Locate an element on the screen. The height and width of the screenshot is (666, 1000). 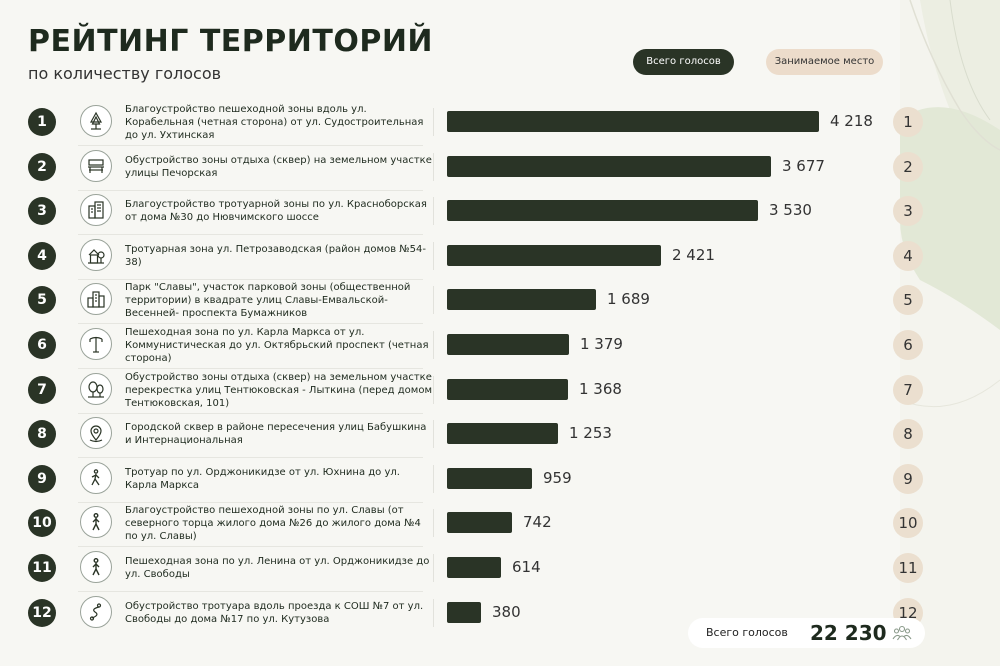
vote-count: 2 421 is located at coordinates (693, 255).